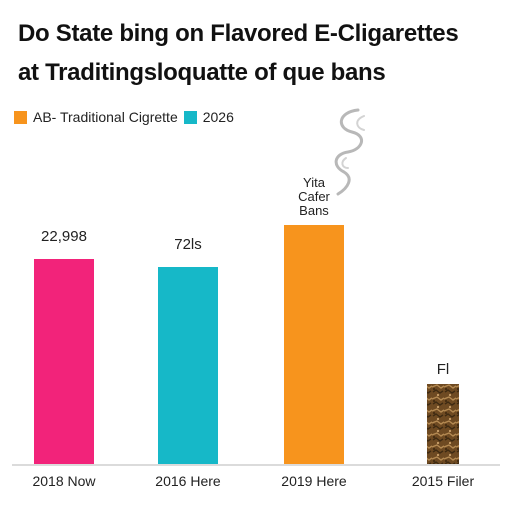  What do you see at coordinates (314, 344) in the screenshot?
I see `bar-2019-here` at bounding box center [314, 344].